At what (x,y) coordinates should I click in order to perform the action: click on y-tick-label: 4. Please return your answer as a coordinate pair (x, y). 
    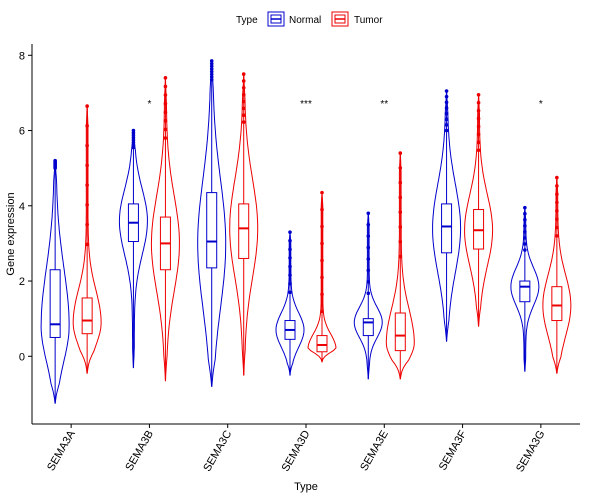
    Looking at the image, I should click on (22, 207).